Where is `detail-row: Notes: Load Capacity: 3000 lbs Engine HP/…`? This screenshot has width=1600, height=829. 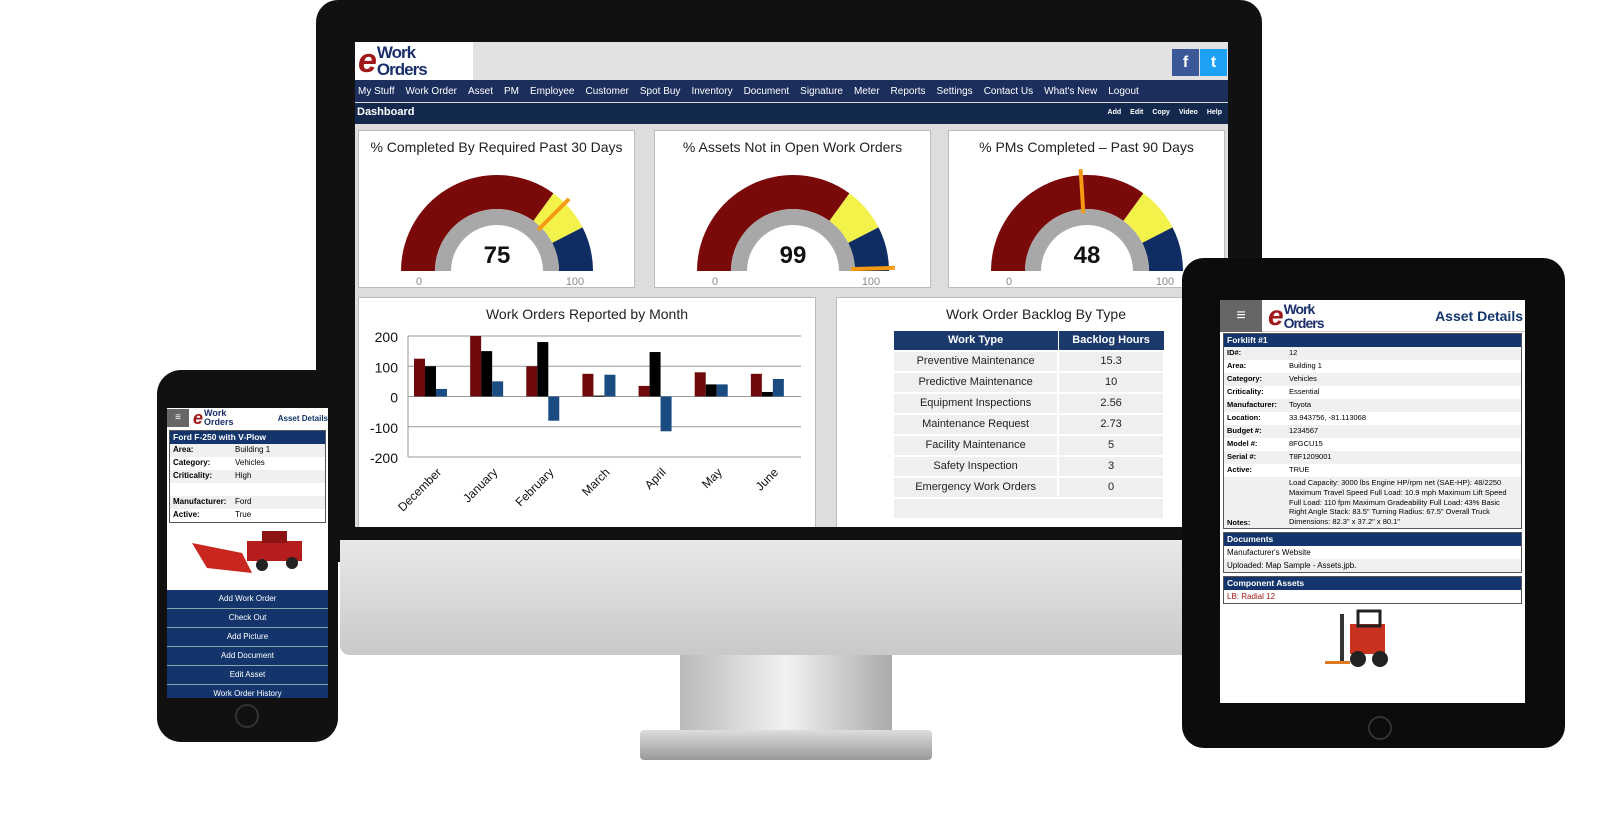
detail-row: Notes: Load Capacity: 3000 lbs Engine HP/… is located at coordinates (1372, 502).